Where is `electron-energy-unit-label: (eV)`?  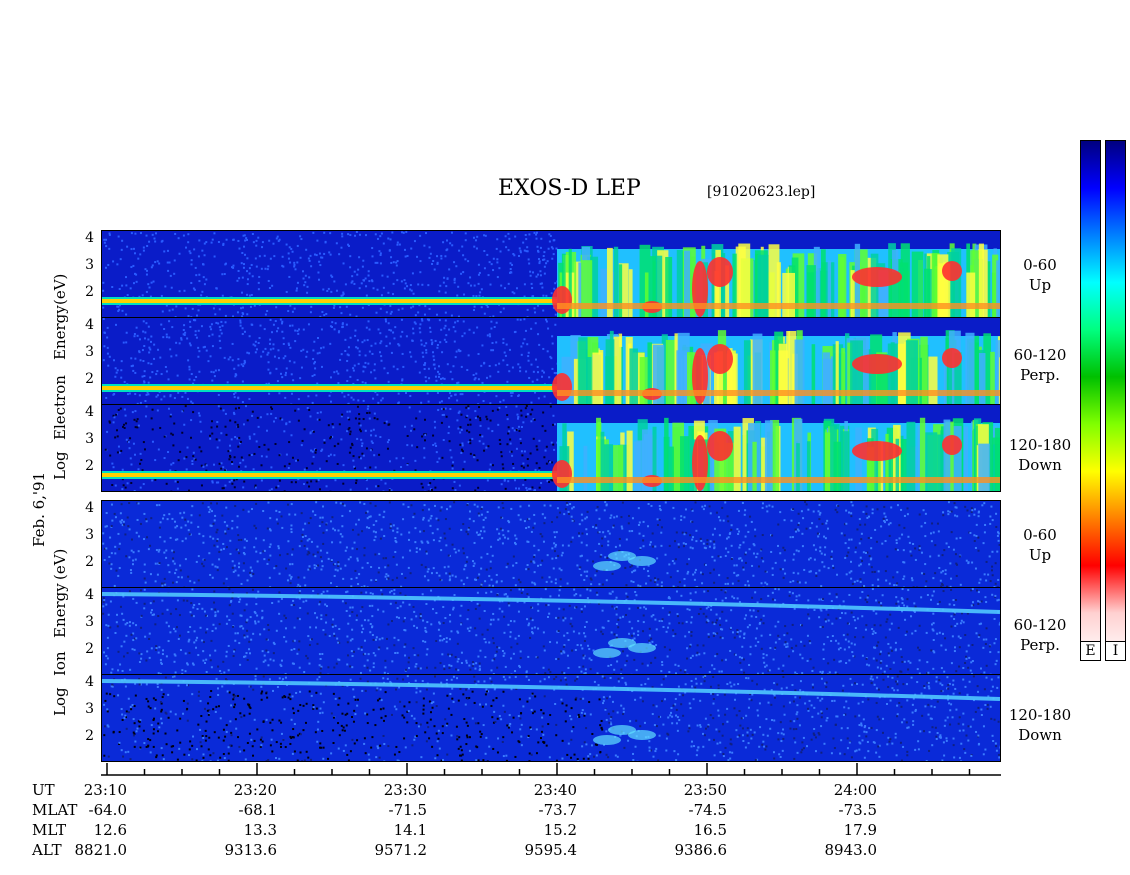 electron-energy-unit-label: (eV) is located at coordinates (60, 289).